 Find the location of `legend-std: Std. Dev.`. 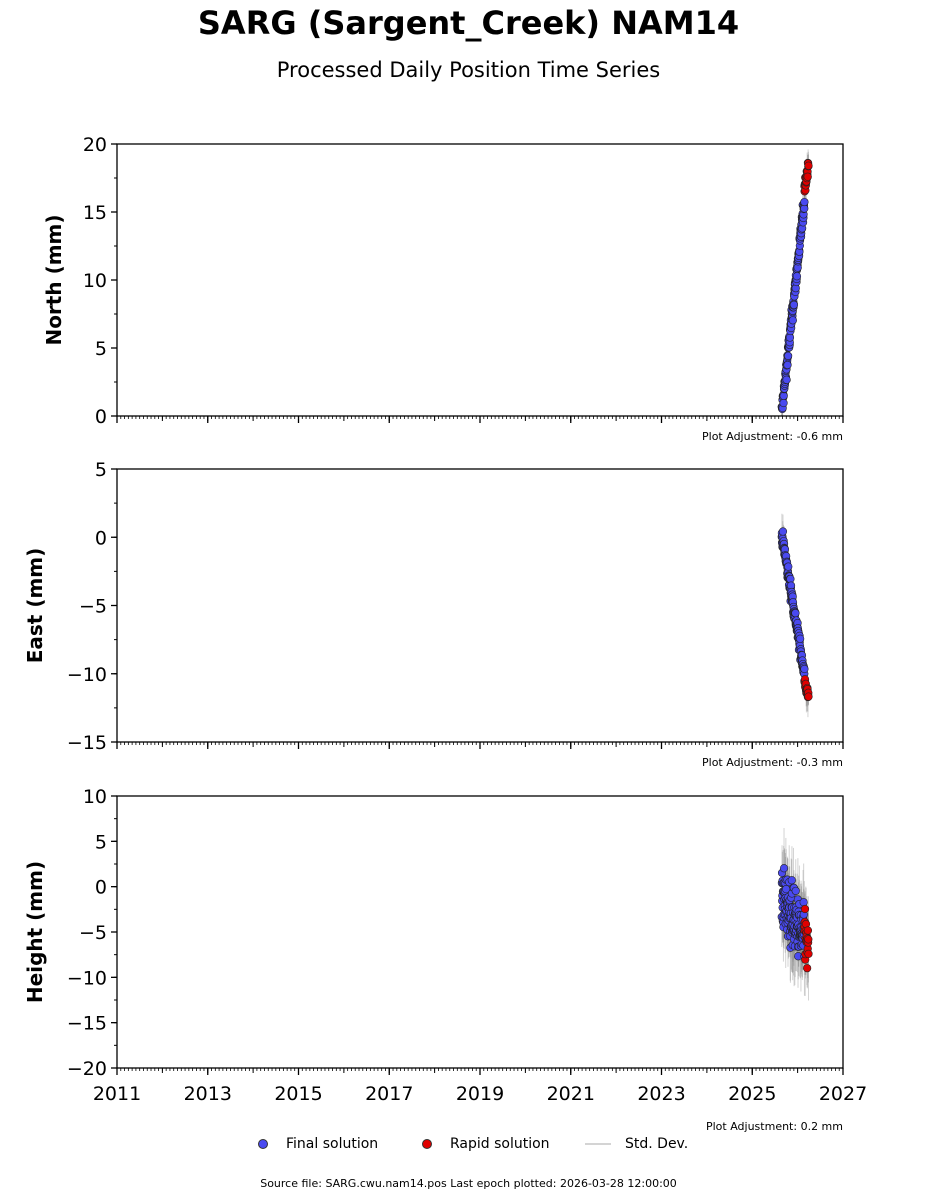

legend-std: Std. Dev. is located at coordinates (636, 1144).